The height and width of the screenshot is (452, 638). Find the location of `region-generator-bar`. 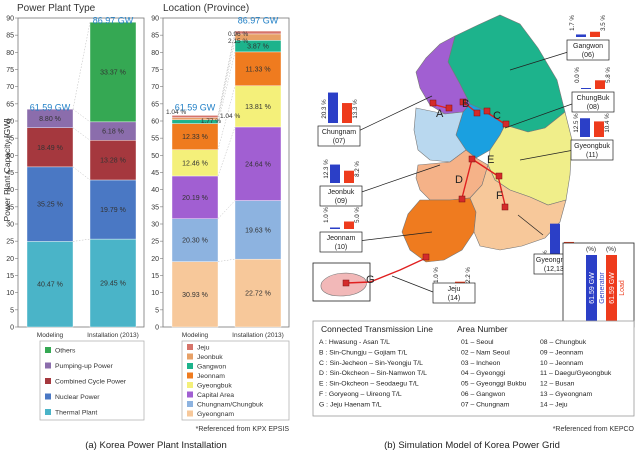

region-generator-bar is located at coordinates (335, 173).